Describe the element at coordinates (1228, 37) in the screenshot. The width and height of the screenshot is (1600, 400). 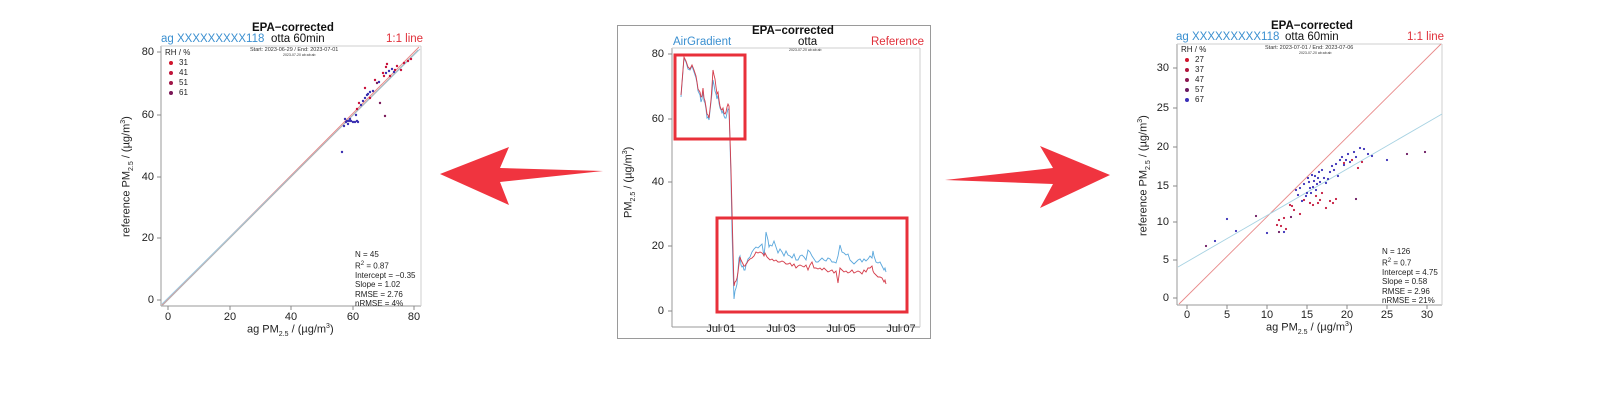
I see `right-device-label: ag XXXXXXXXX118` at that location.